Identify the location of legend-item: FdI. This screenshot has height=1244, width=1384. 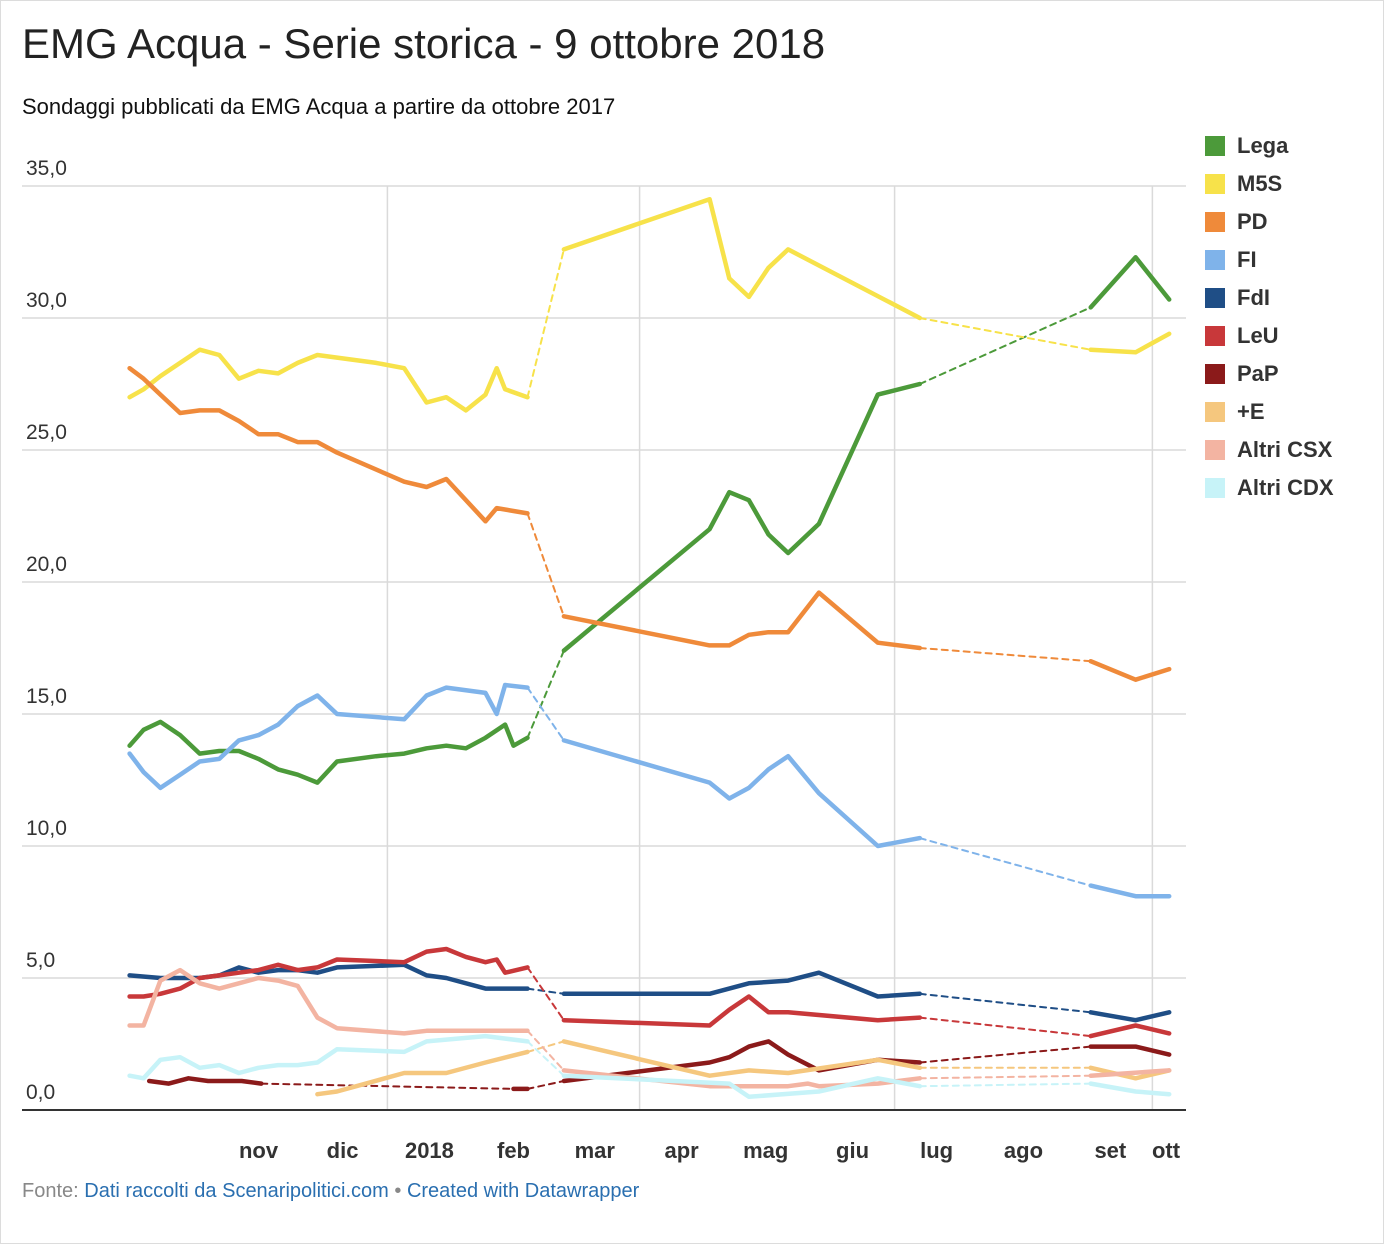
(1269, 298).